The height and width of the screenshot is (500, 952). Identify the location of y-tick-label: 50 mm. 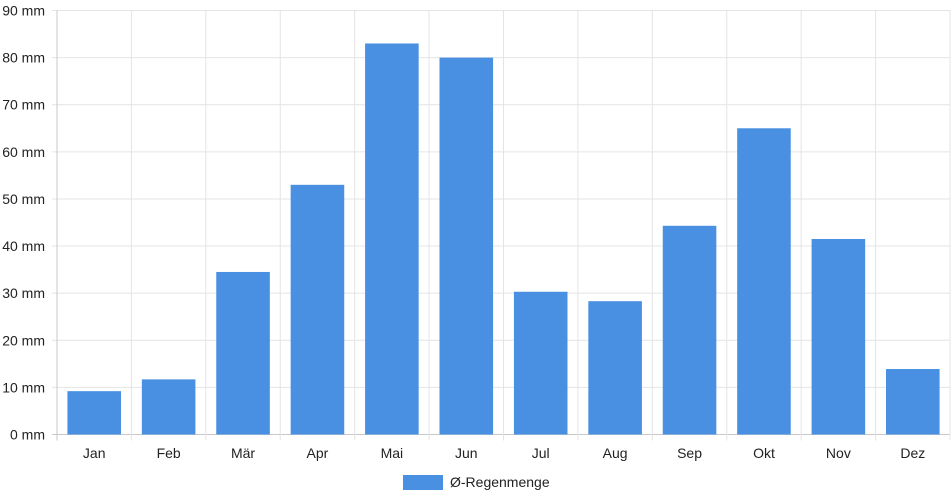
(23, 199).